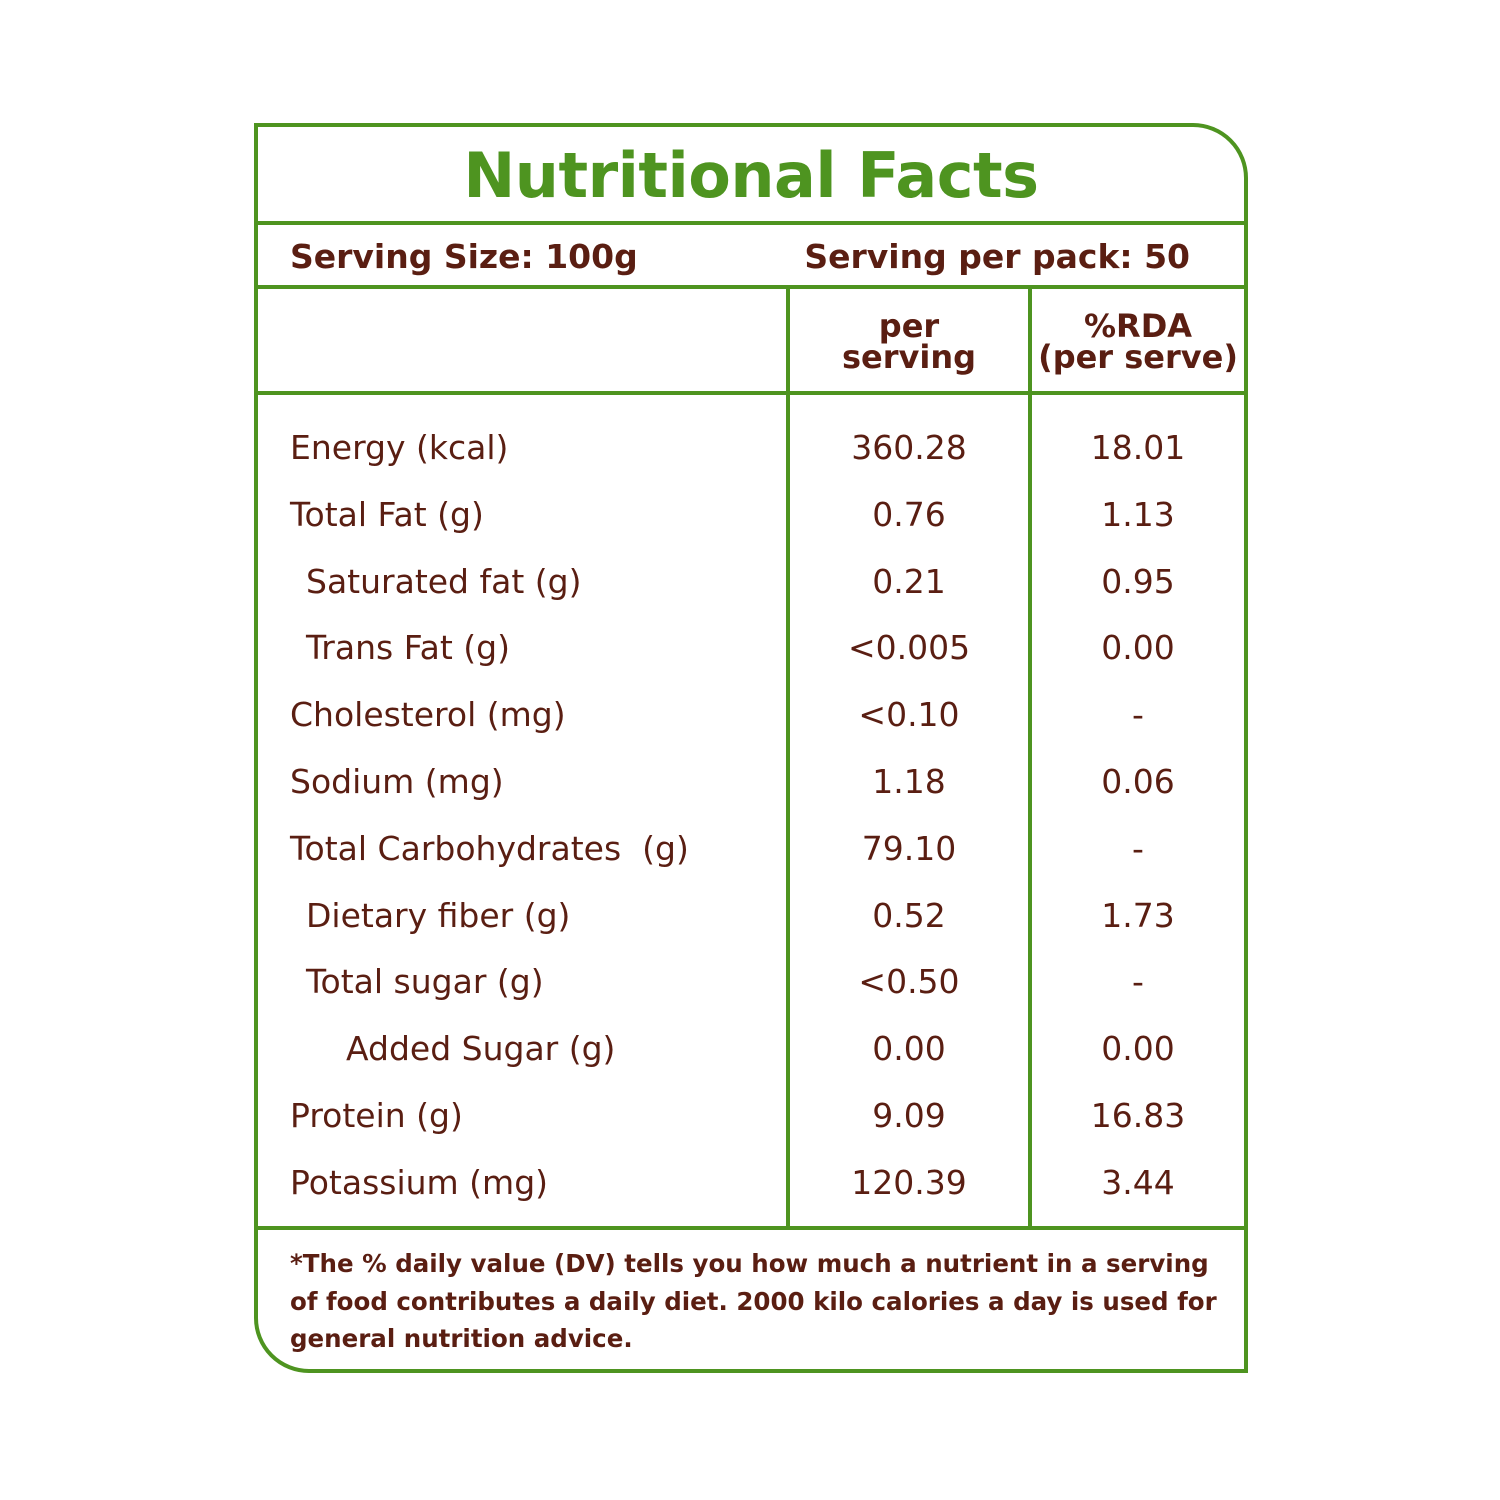 The width and height of the screenshot is (1500, 1500). Describe the element at coordinates (909, 848) in the screenshot. I see `nutrient-per-serving-value: 79.10` at that location.